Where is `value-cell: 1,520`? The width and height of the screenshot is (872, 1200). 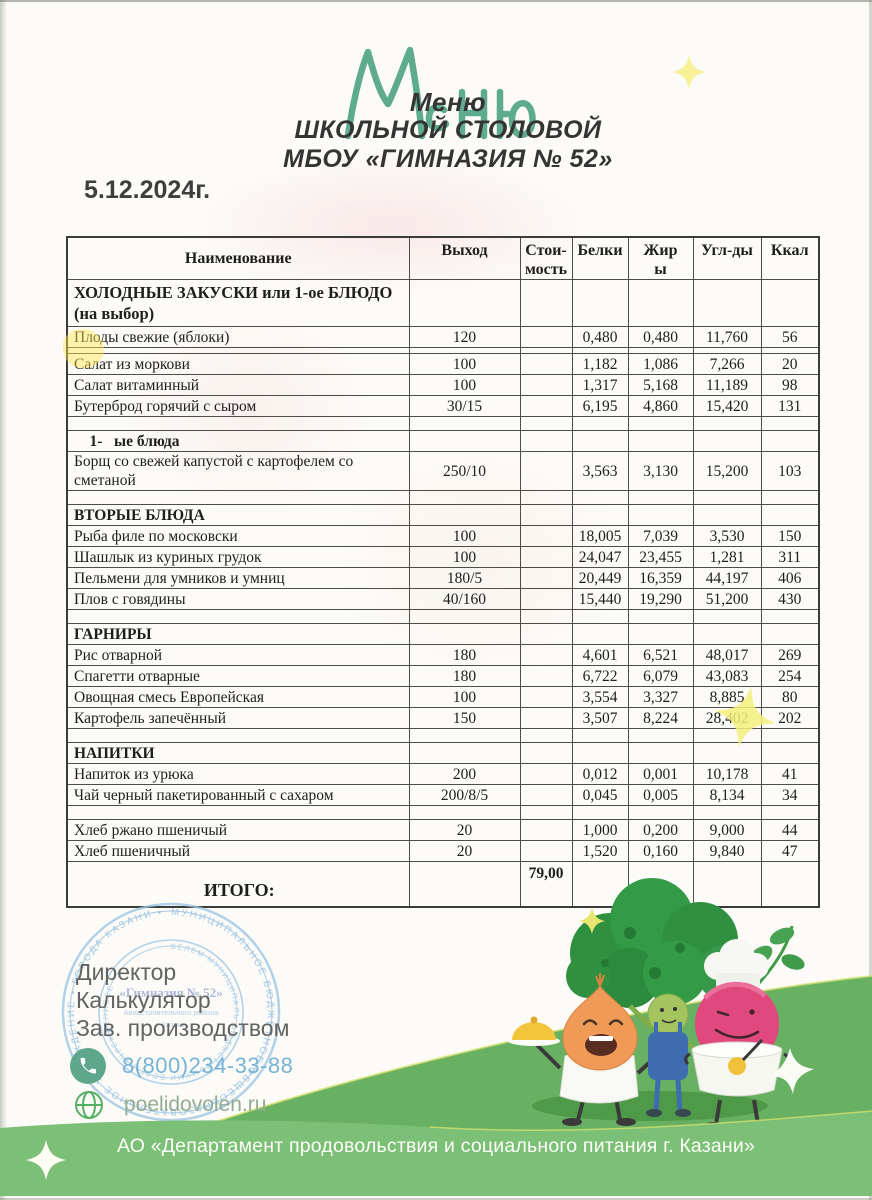
value-cell: 1,520 is located at coordinates (600, 851).